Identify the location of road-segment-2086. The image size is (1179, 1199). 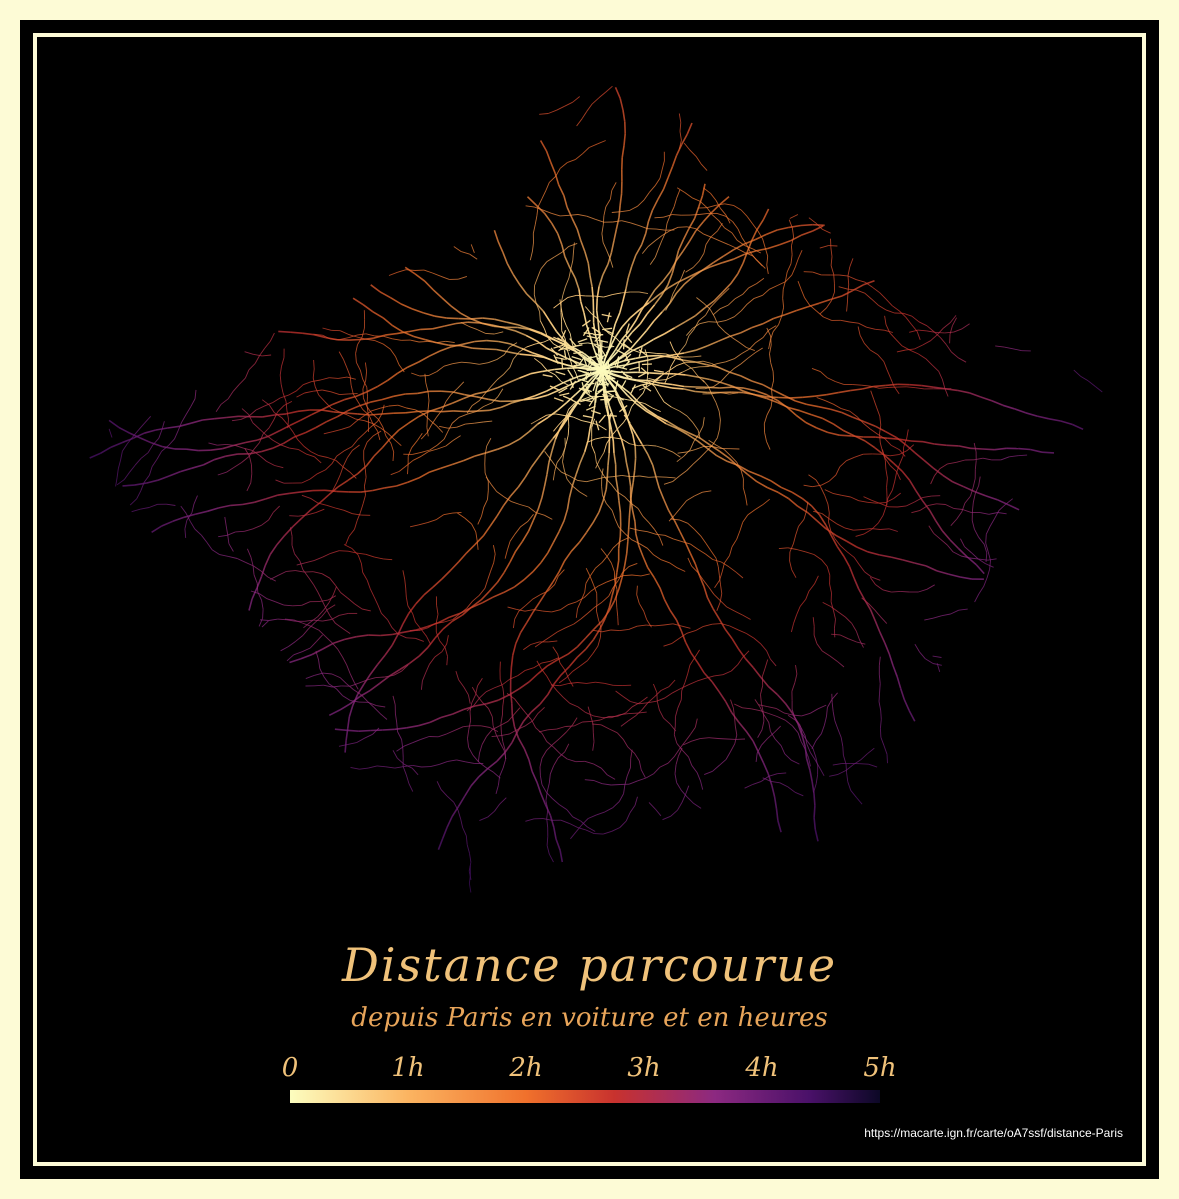
(284, 397).